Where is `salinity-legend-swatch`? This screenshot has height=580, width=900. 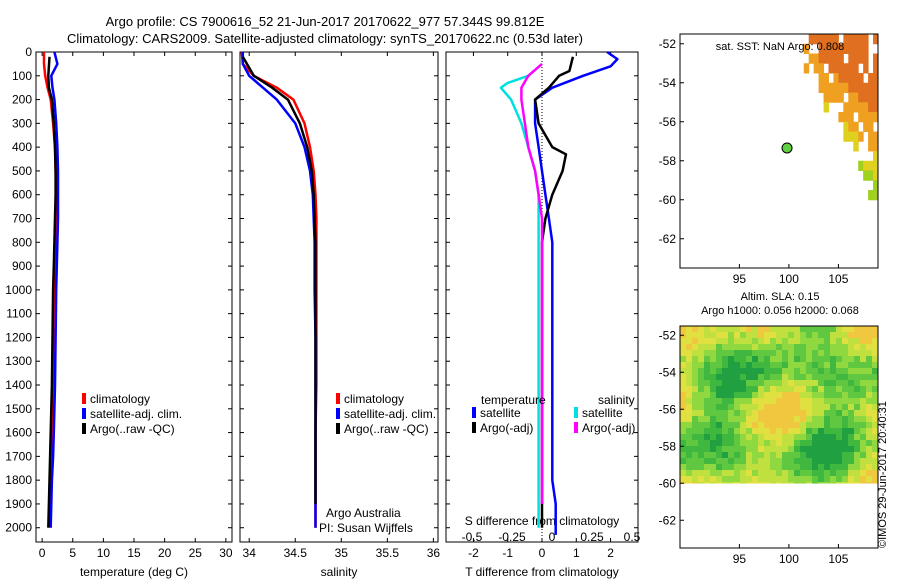
salinity-legend-swatch is located at coordinates (338, 398).